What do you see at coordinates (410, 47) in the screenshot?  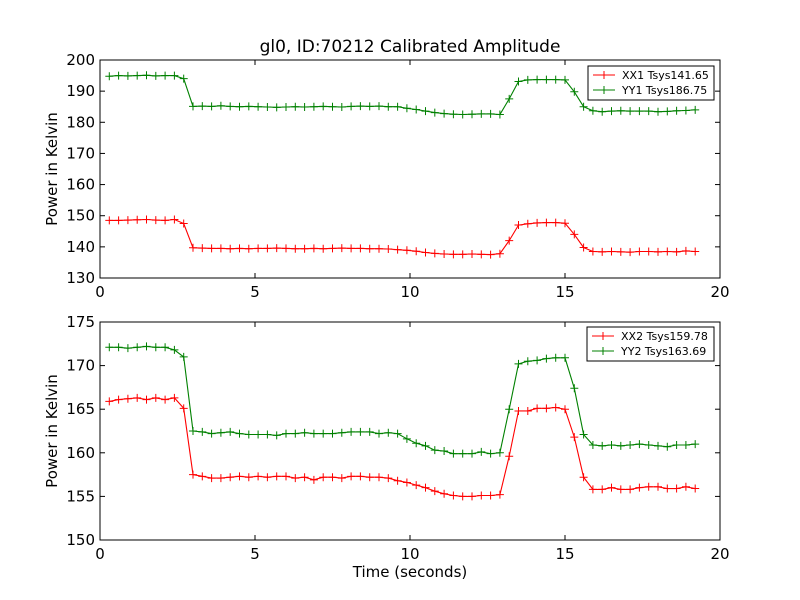 I see `chart-title: gl0, ID:70212 Calibrated Amplitude` at bounding box center [410, 47].